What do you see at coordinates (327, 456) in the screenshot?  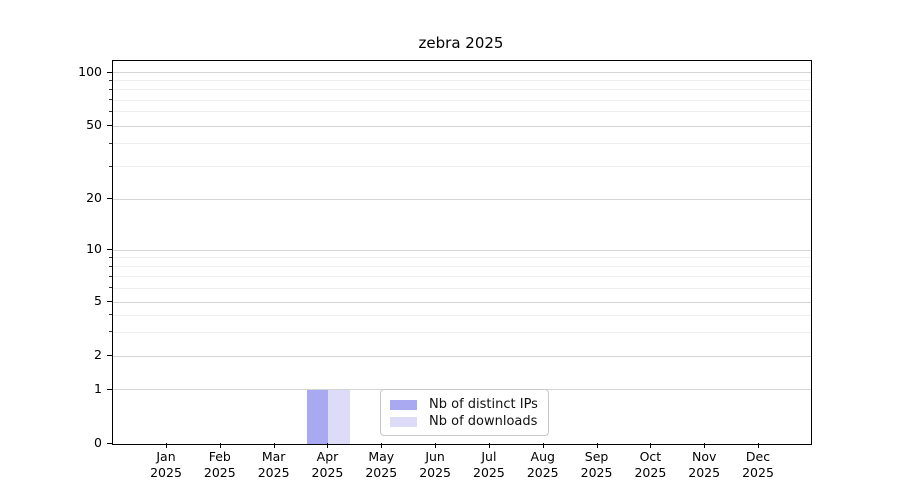 I see `x-tick-month: Apr` at bounding box center [327, 456].